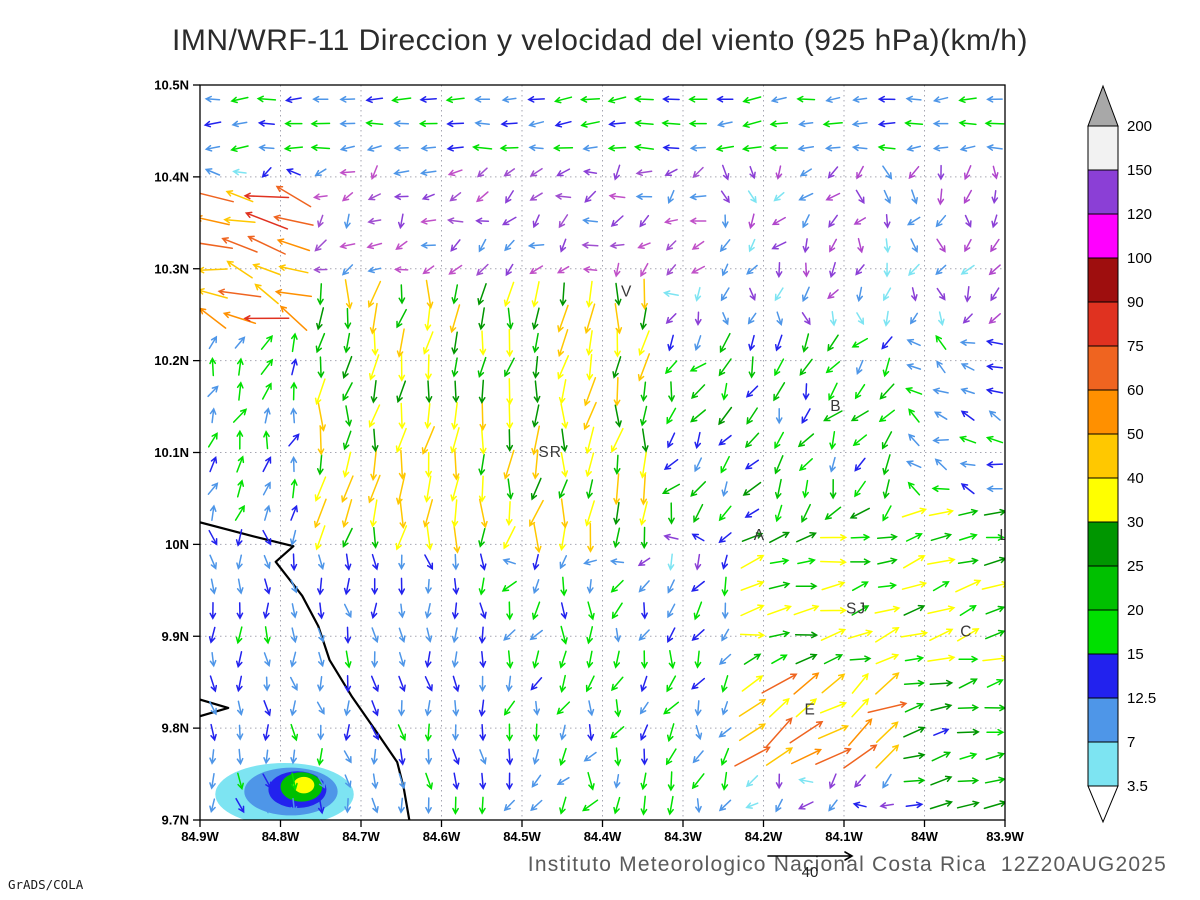  Describe the element at coordinates (924, 836) in the screenshot. I see `svg-text: 84W` at that location.